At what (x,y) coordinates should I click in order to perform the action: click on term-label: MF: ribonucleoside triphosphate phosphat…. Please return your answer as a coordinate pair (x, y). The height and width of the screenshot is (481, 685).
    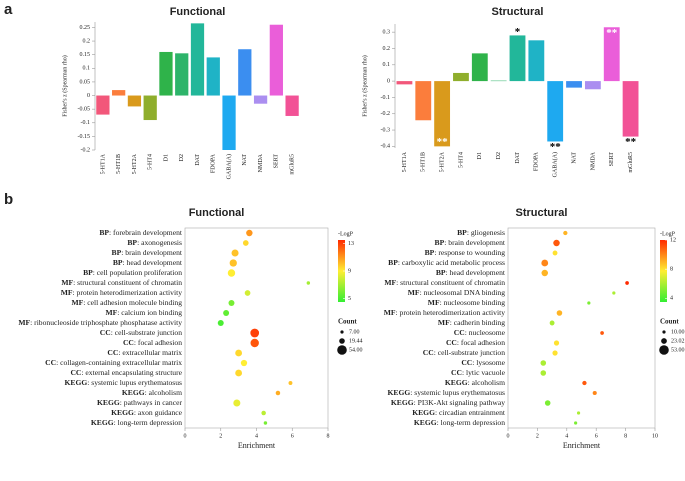
    Looking at the image, I should click on (100, 322).